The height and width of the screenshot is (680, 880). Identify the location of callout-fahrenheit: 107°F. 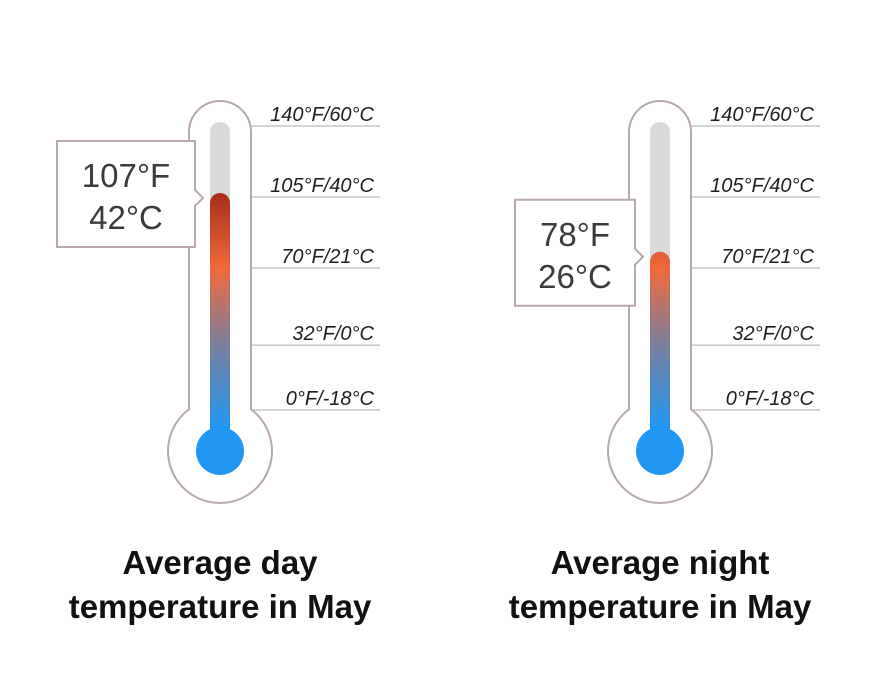
(126, 175).